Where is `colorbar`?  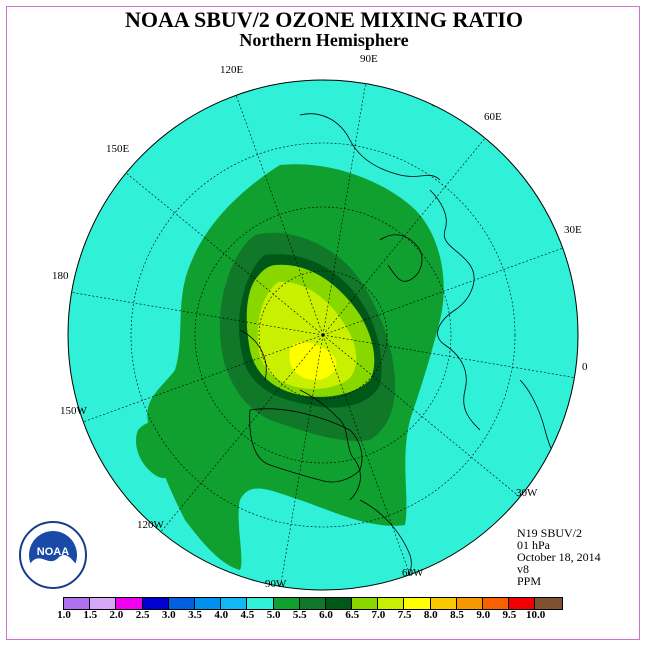 colorbar is located at coordinates (313, 603).